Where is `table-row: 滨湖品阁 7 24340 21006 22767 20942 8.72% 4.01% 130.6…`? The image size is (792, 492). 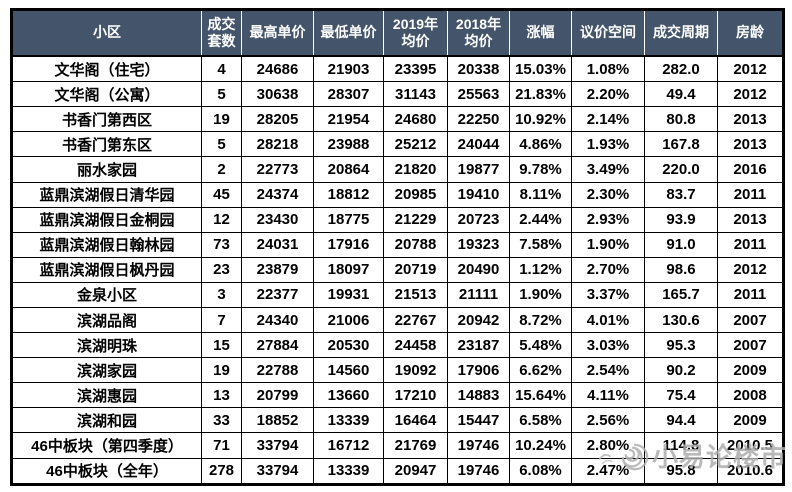
table-row: 滨湖品阁 7 24340 21006 22767 20942 8.72% 4.01% 130.6… is located at coordinates (397, 320).